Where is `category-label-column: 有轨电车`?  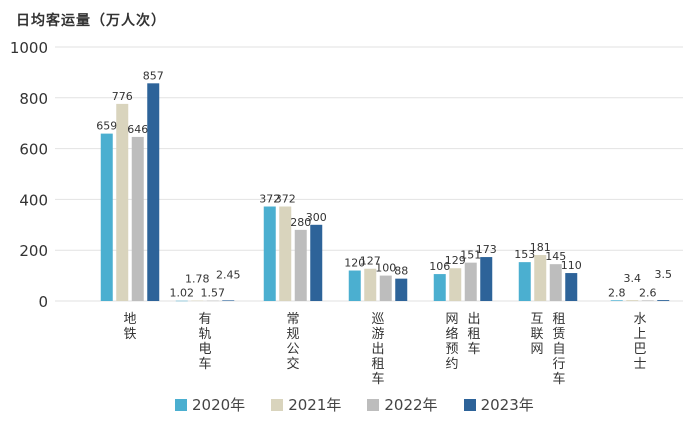 category-label-column: 有轨电车 is located at coordinates (205, 342).